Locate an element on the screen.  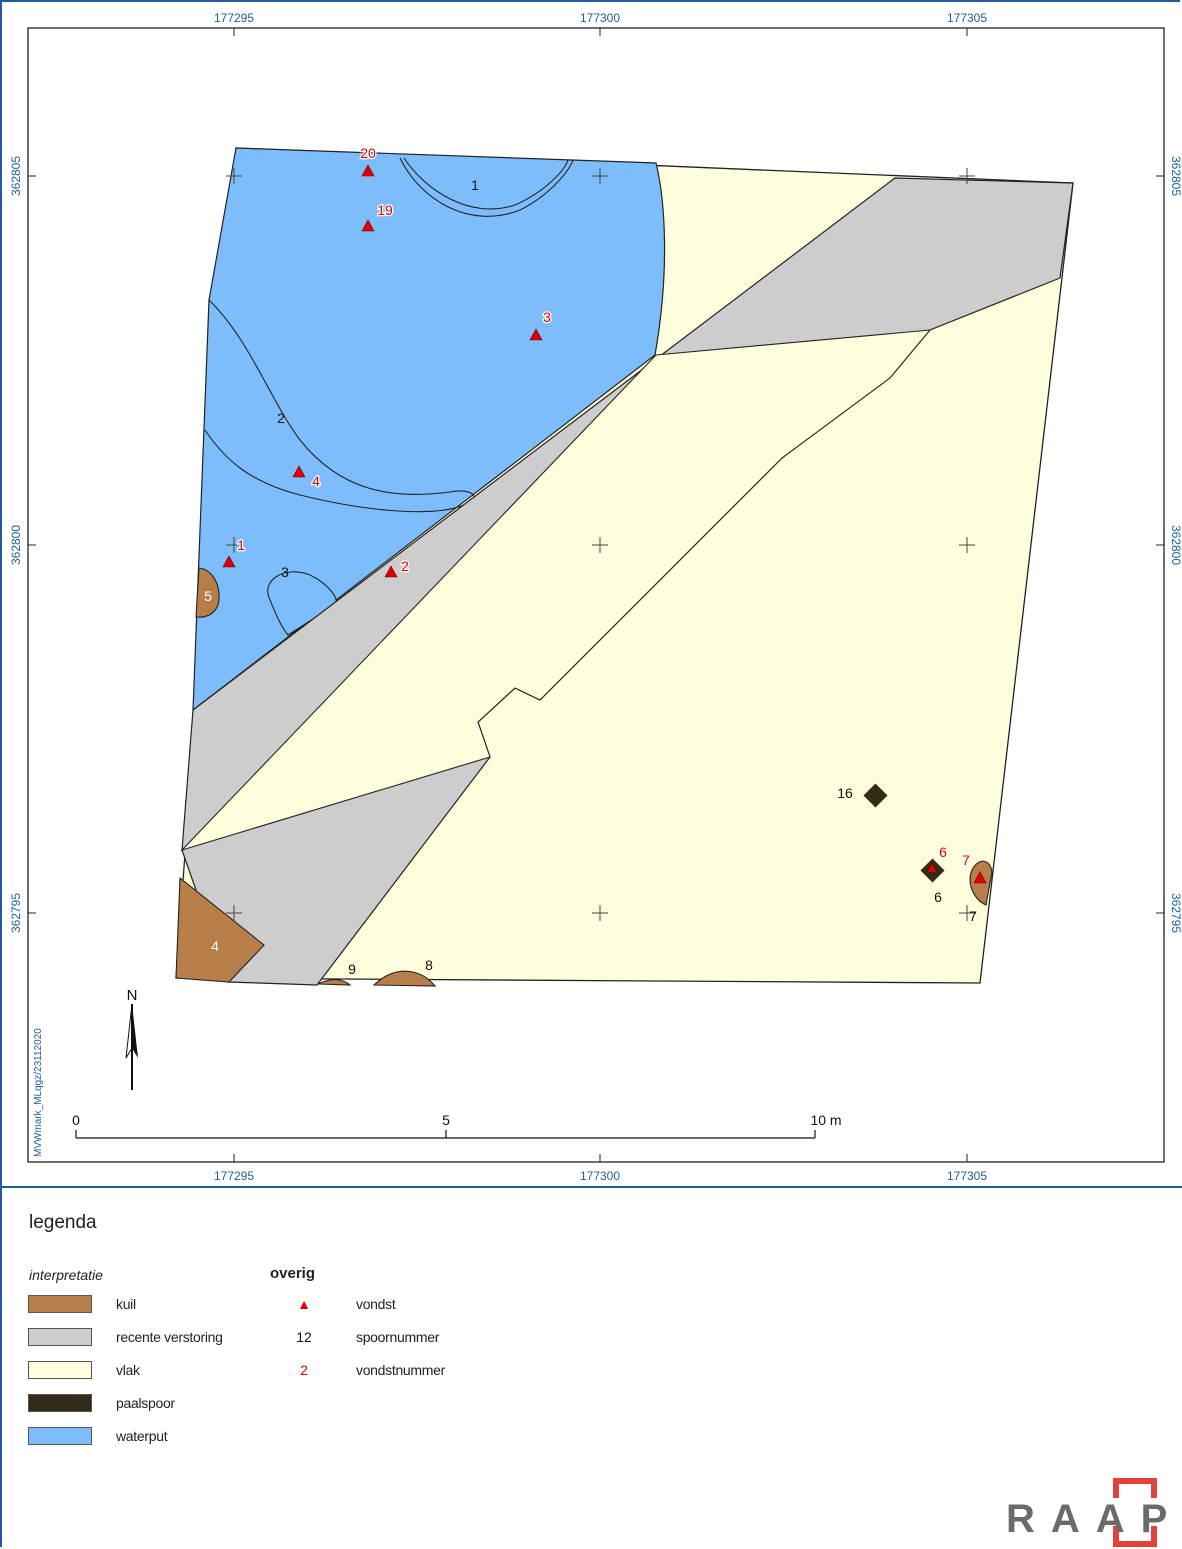
grid-x-label-top: 177305 is located at coordinates (967, 18).